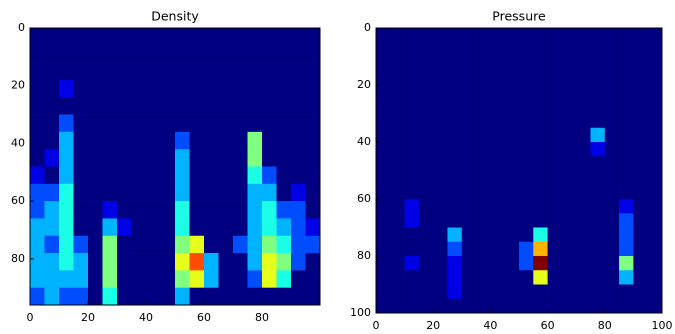 Image resolution: width=675 pixels, height=334 pixels. I want to click on y-tick-label: 60, so click(364, 198).